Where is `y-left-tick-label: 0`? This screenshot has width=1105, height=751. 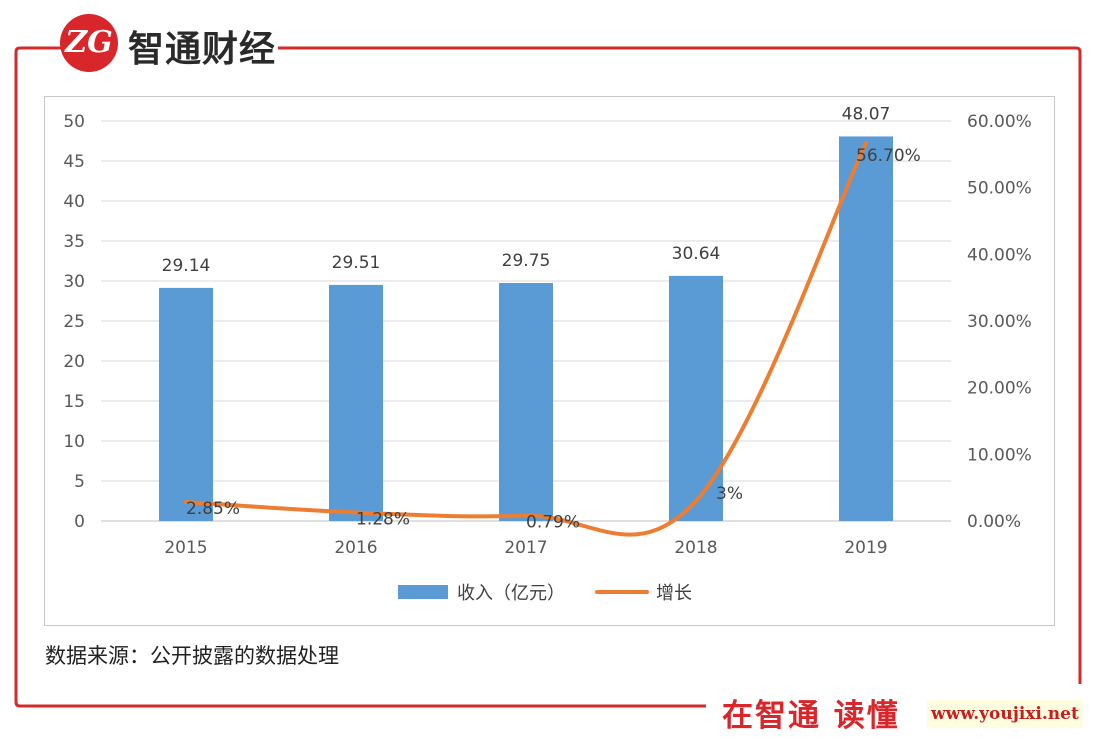
y-left-tick-label: 0 is located at coordinates (79, 522).